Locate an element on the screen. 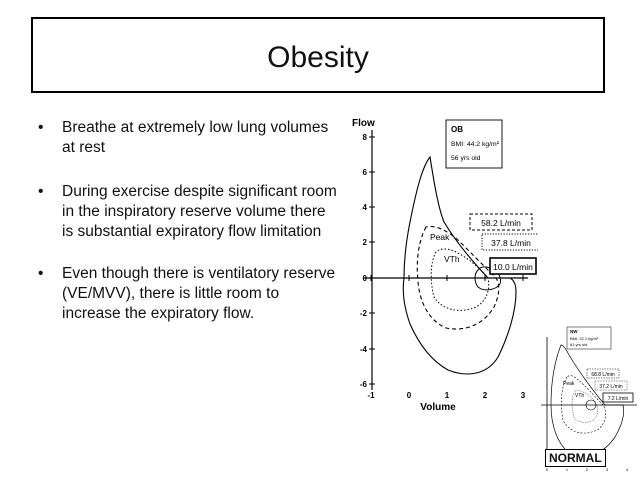 The width and height of the screenshot is (638, 479). y-axis-label: Flow is located at coordinates (363, 123).